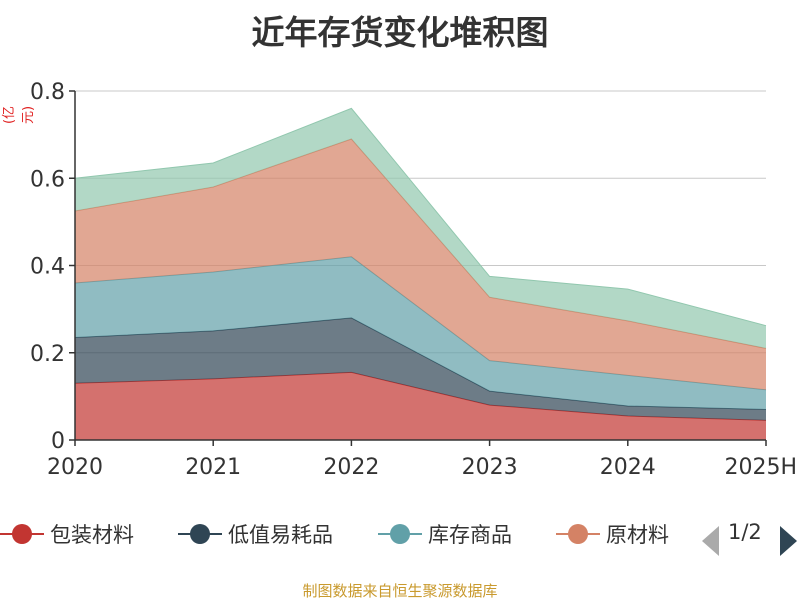  I want to click on legend-item-2: 库存商品, so click(445, 534).